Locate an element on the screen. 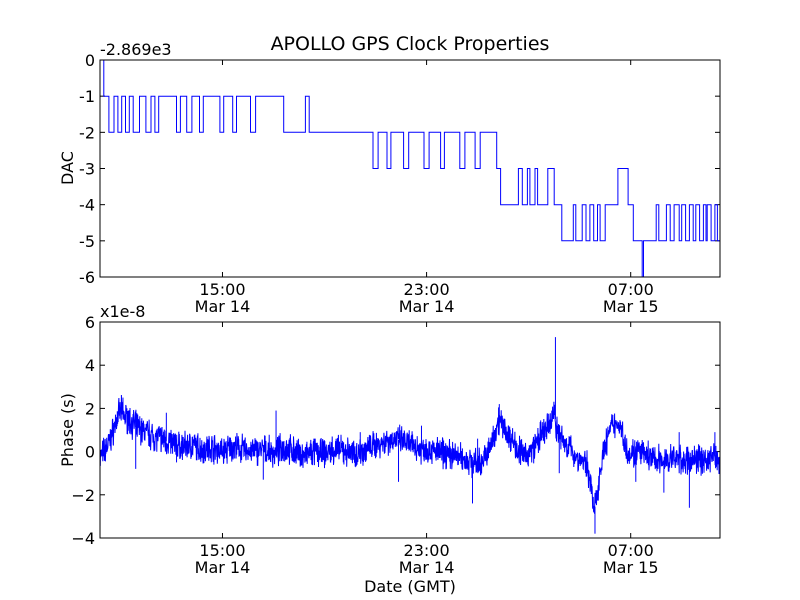  phase-y-tick-label: −2 is located at coordinates (83, 495).